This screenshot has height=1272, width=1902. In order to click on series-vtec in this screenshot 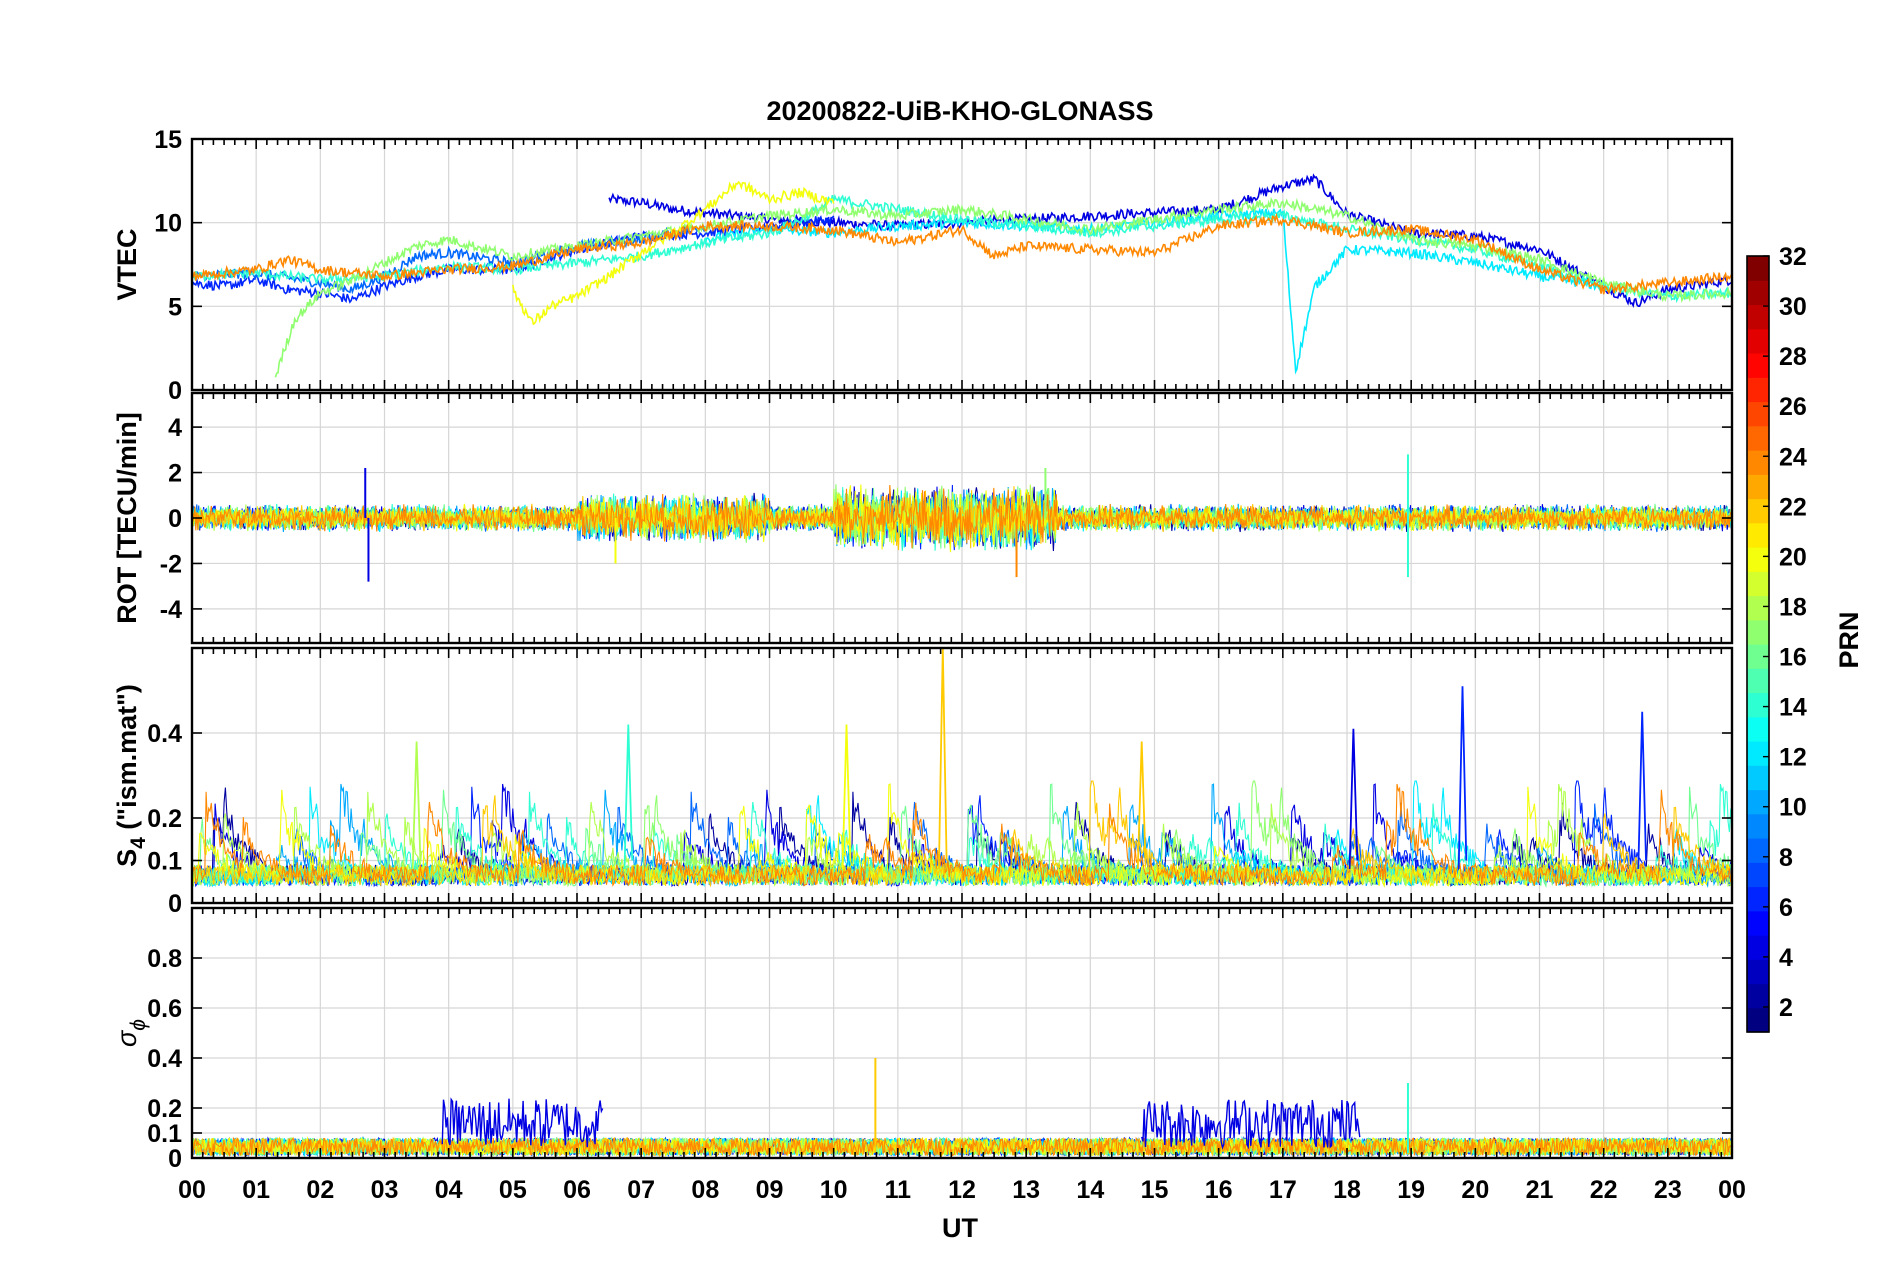, I will do `click(962, 275)`.